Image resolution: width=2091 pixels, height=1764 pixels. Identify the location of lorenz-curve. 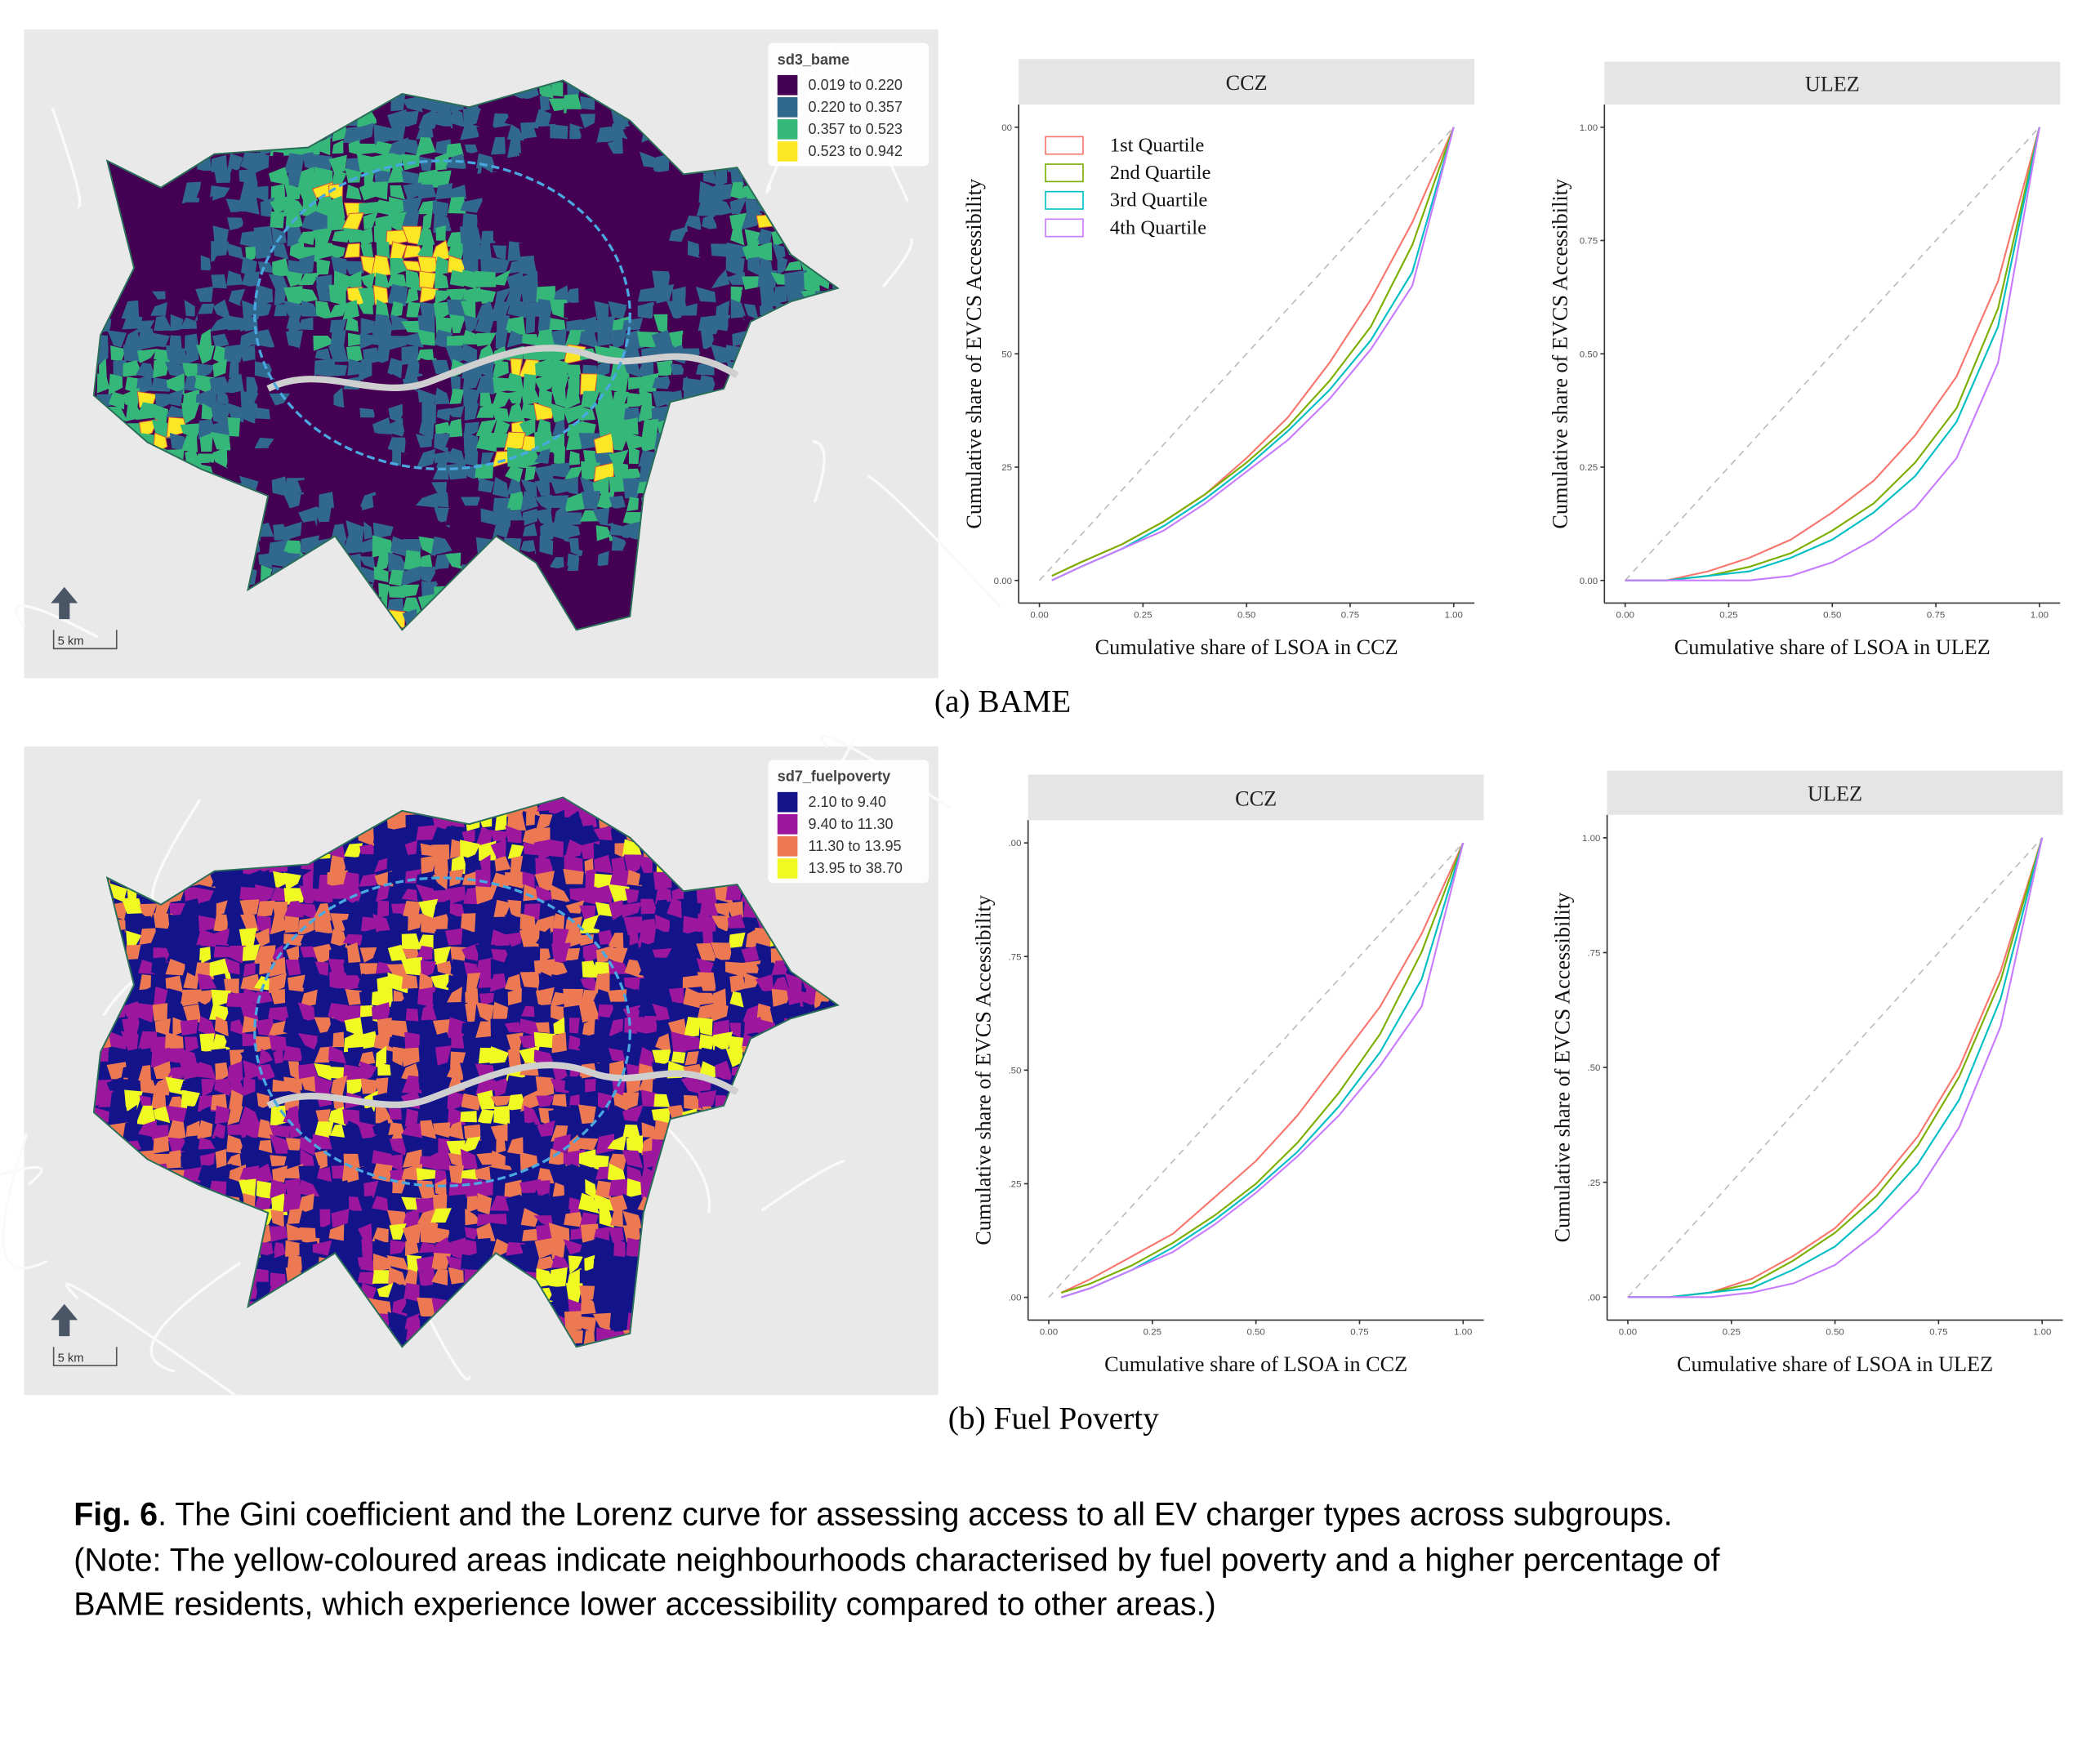
(1262, 1070).